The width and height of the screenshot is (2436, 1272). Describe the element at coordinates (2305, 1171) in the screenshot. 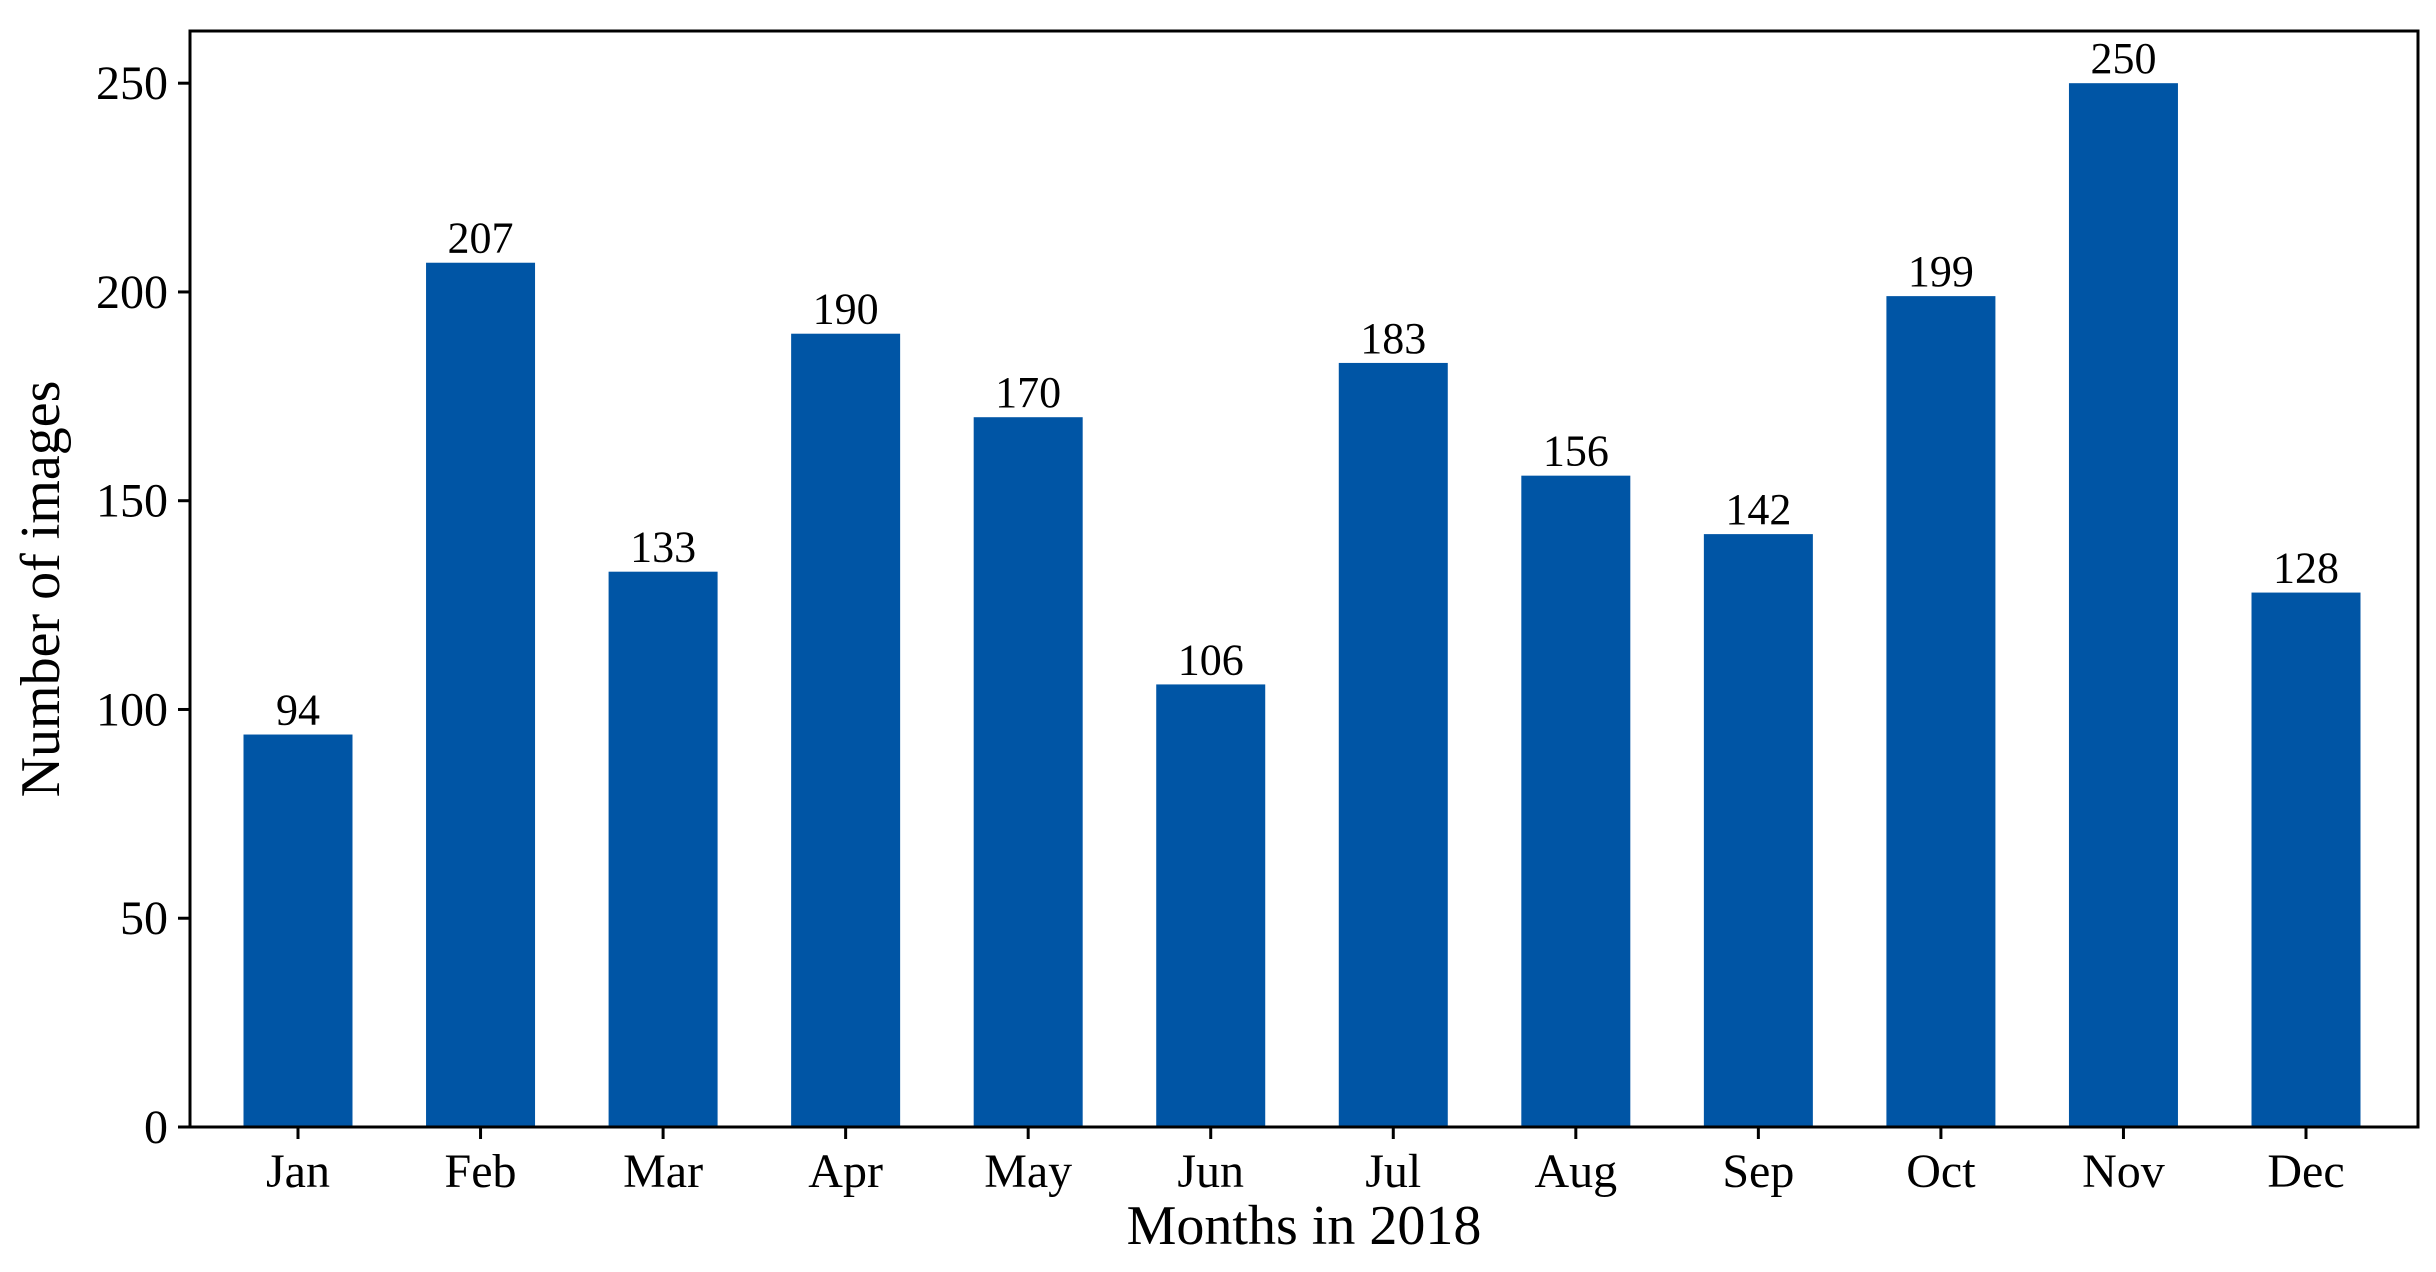

I see `x-tick-label-dec: Dec` at that location.